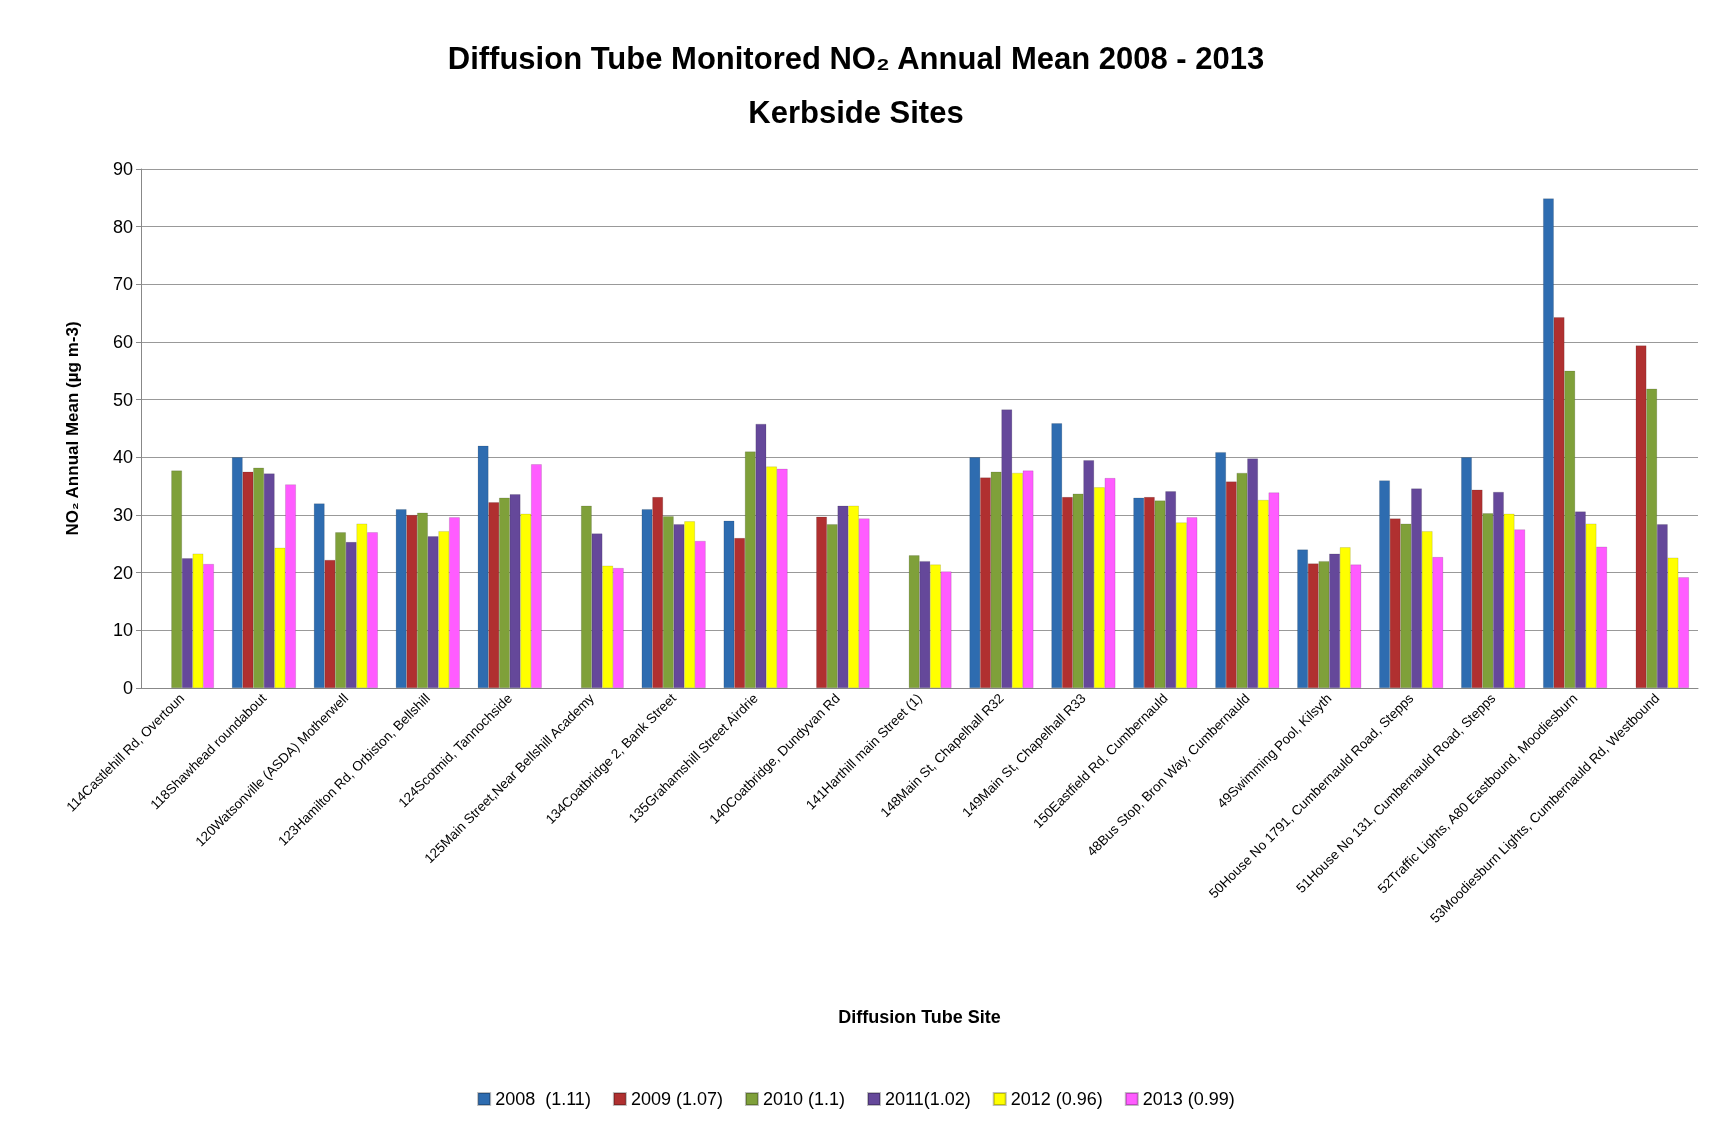 The width and height of the screenshot is (1712, 1129). I want to click on y-tick-label: 40, so click(122, 457).